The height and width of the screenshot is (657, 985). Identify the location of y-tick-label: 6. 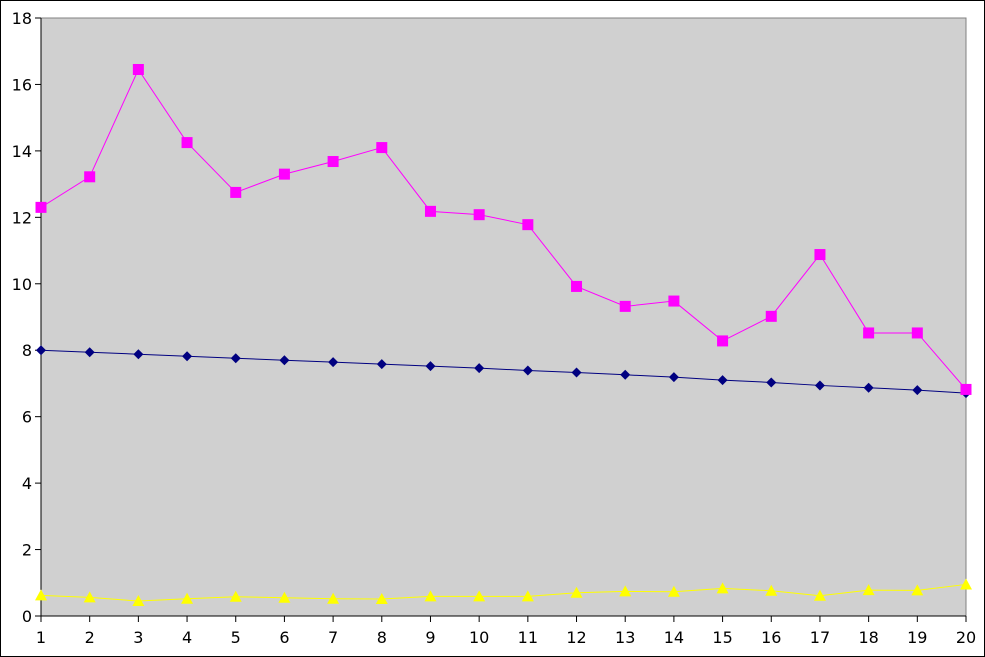
(27, 417).